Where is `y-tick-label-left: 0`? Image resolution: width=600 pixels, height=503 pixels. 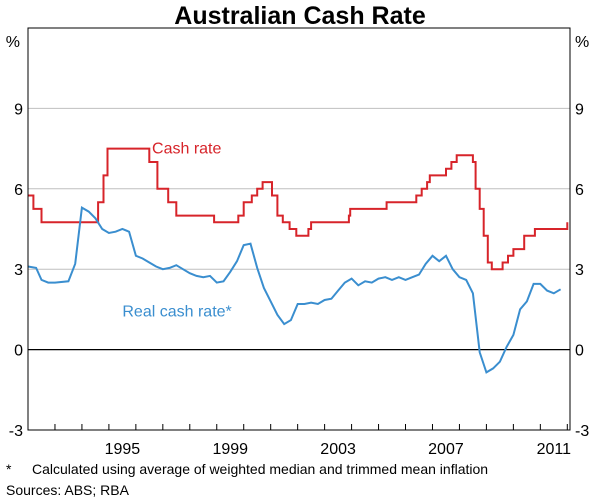 y-tick-label-left: 0 is located at coordinates (18, 351).